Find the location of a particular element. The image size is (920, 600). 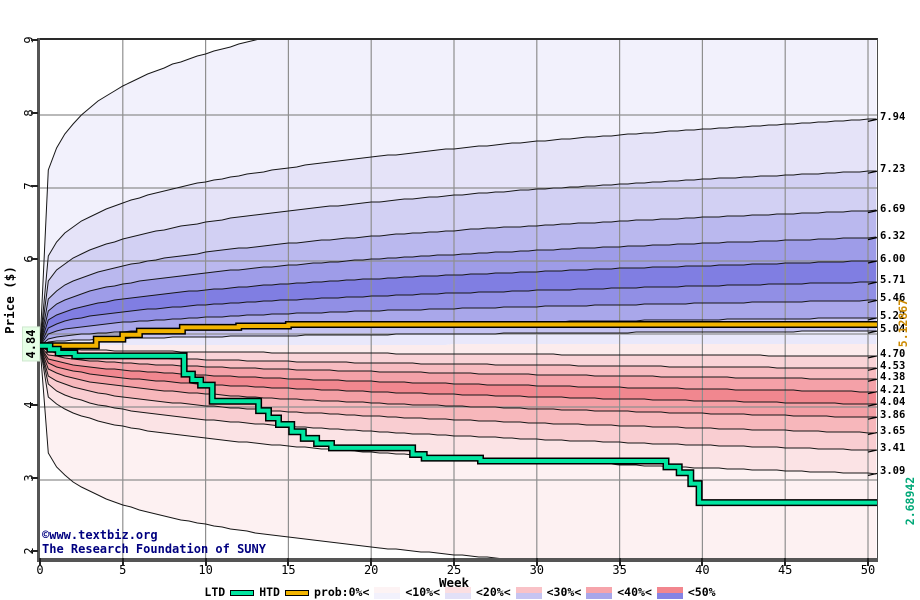

right-axis-label: 3.09 is located at coordinates (893, 471).